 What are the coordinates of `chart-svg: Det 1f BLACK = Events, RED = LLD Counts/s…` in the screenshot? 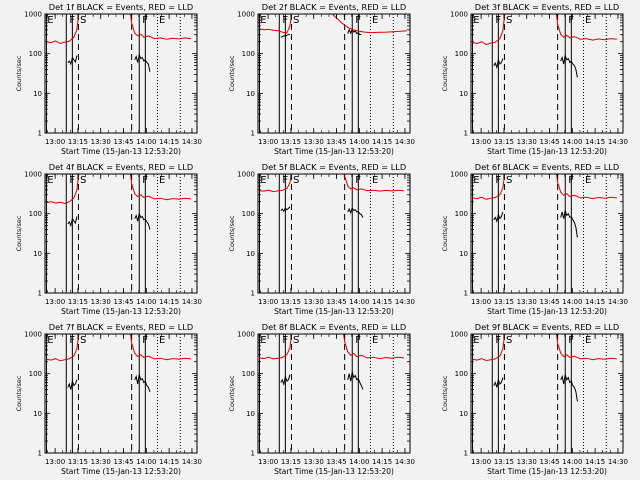 It's located at (108, 79).